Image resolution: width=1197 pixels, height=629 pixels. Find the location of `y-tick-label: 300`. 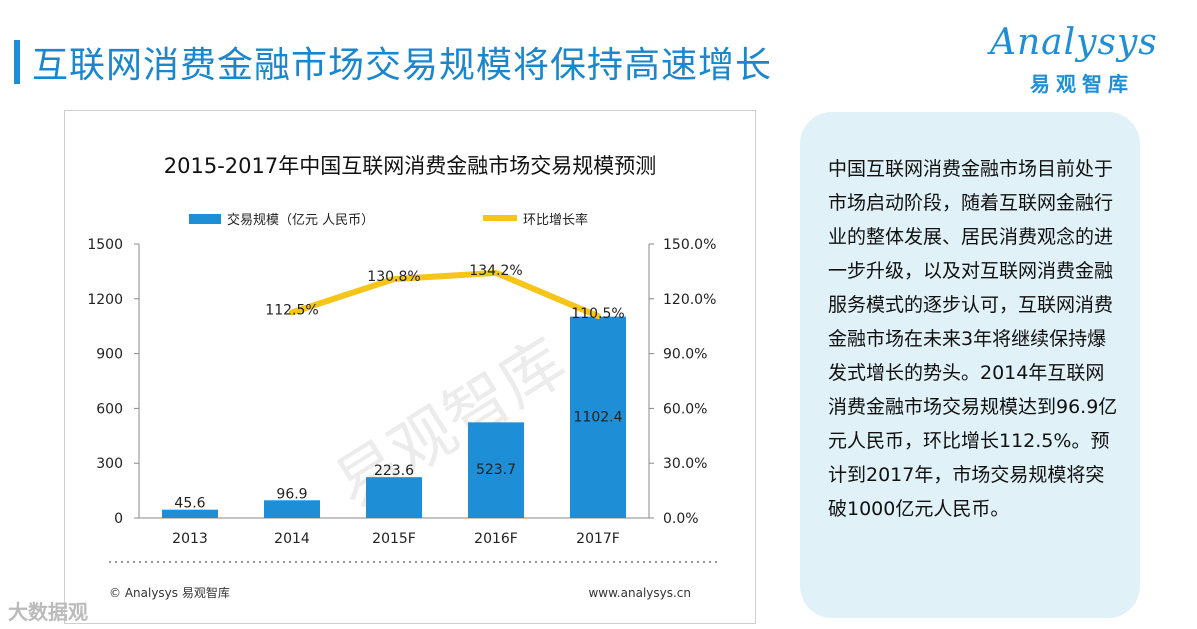

y-tick-label: 300 is located at coordinates (109, 464).